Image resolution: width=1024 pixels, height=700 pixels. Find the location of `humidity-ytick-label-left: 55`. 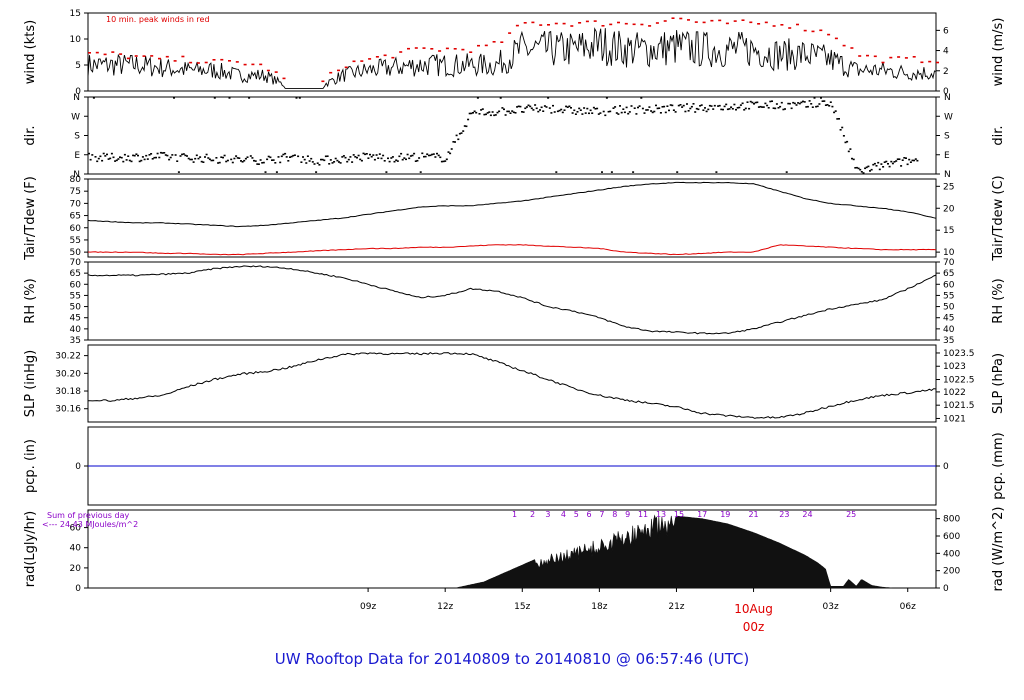

humidity-ytick-label-left: 55 is located at coordinates (75, 296).